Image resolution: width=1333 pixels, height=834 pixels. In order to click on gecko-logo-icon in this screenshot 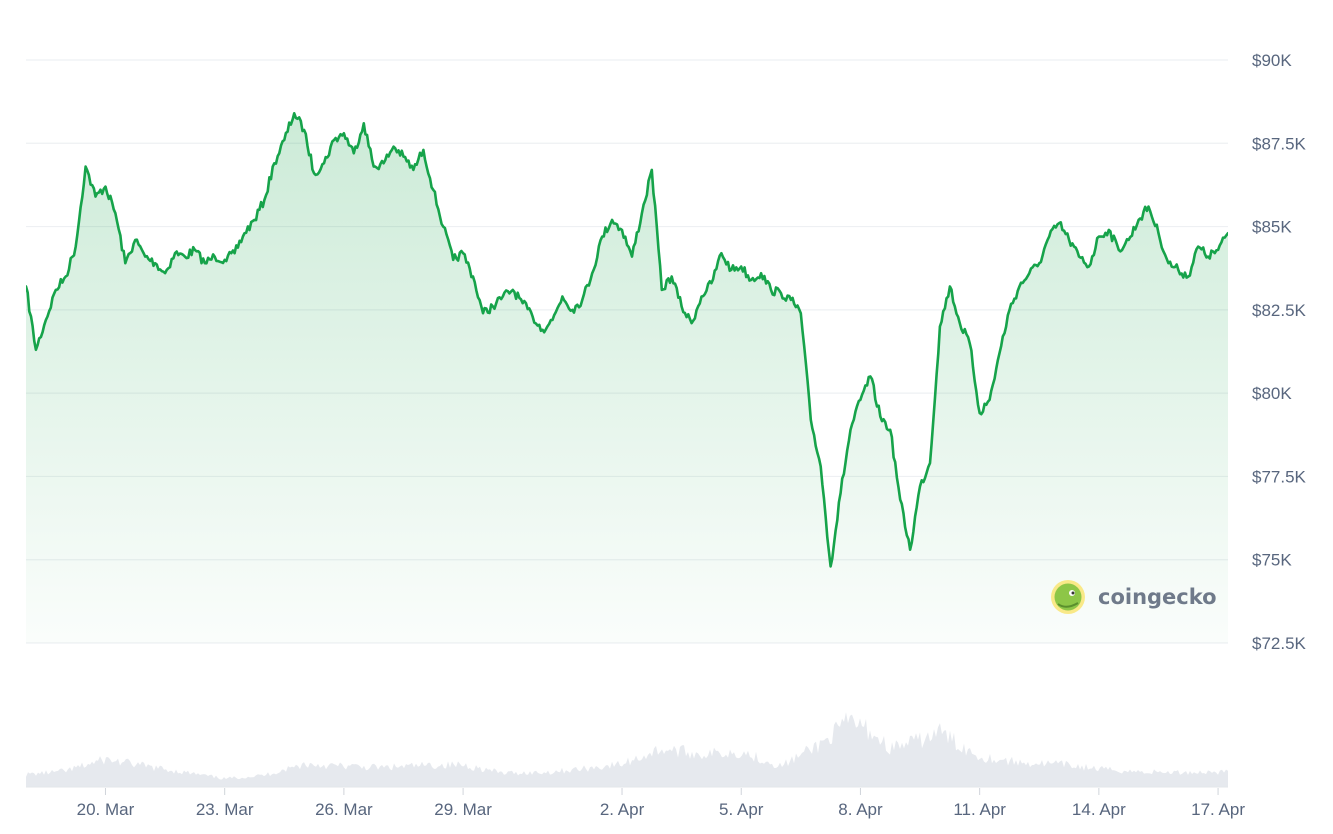, I will do `click(1068, 597)`.